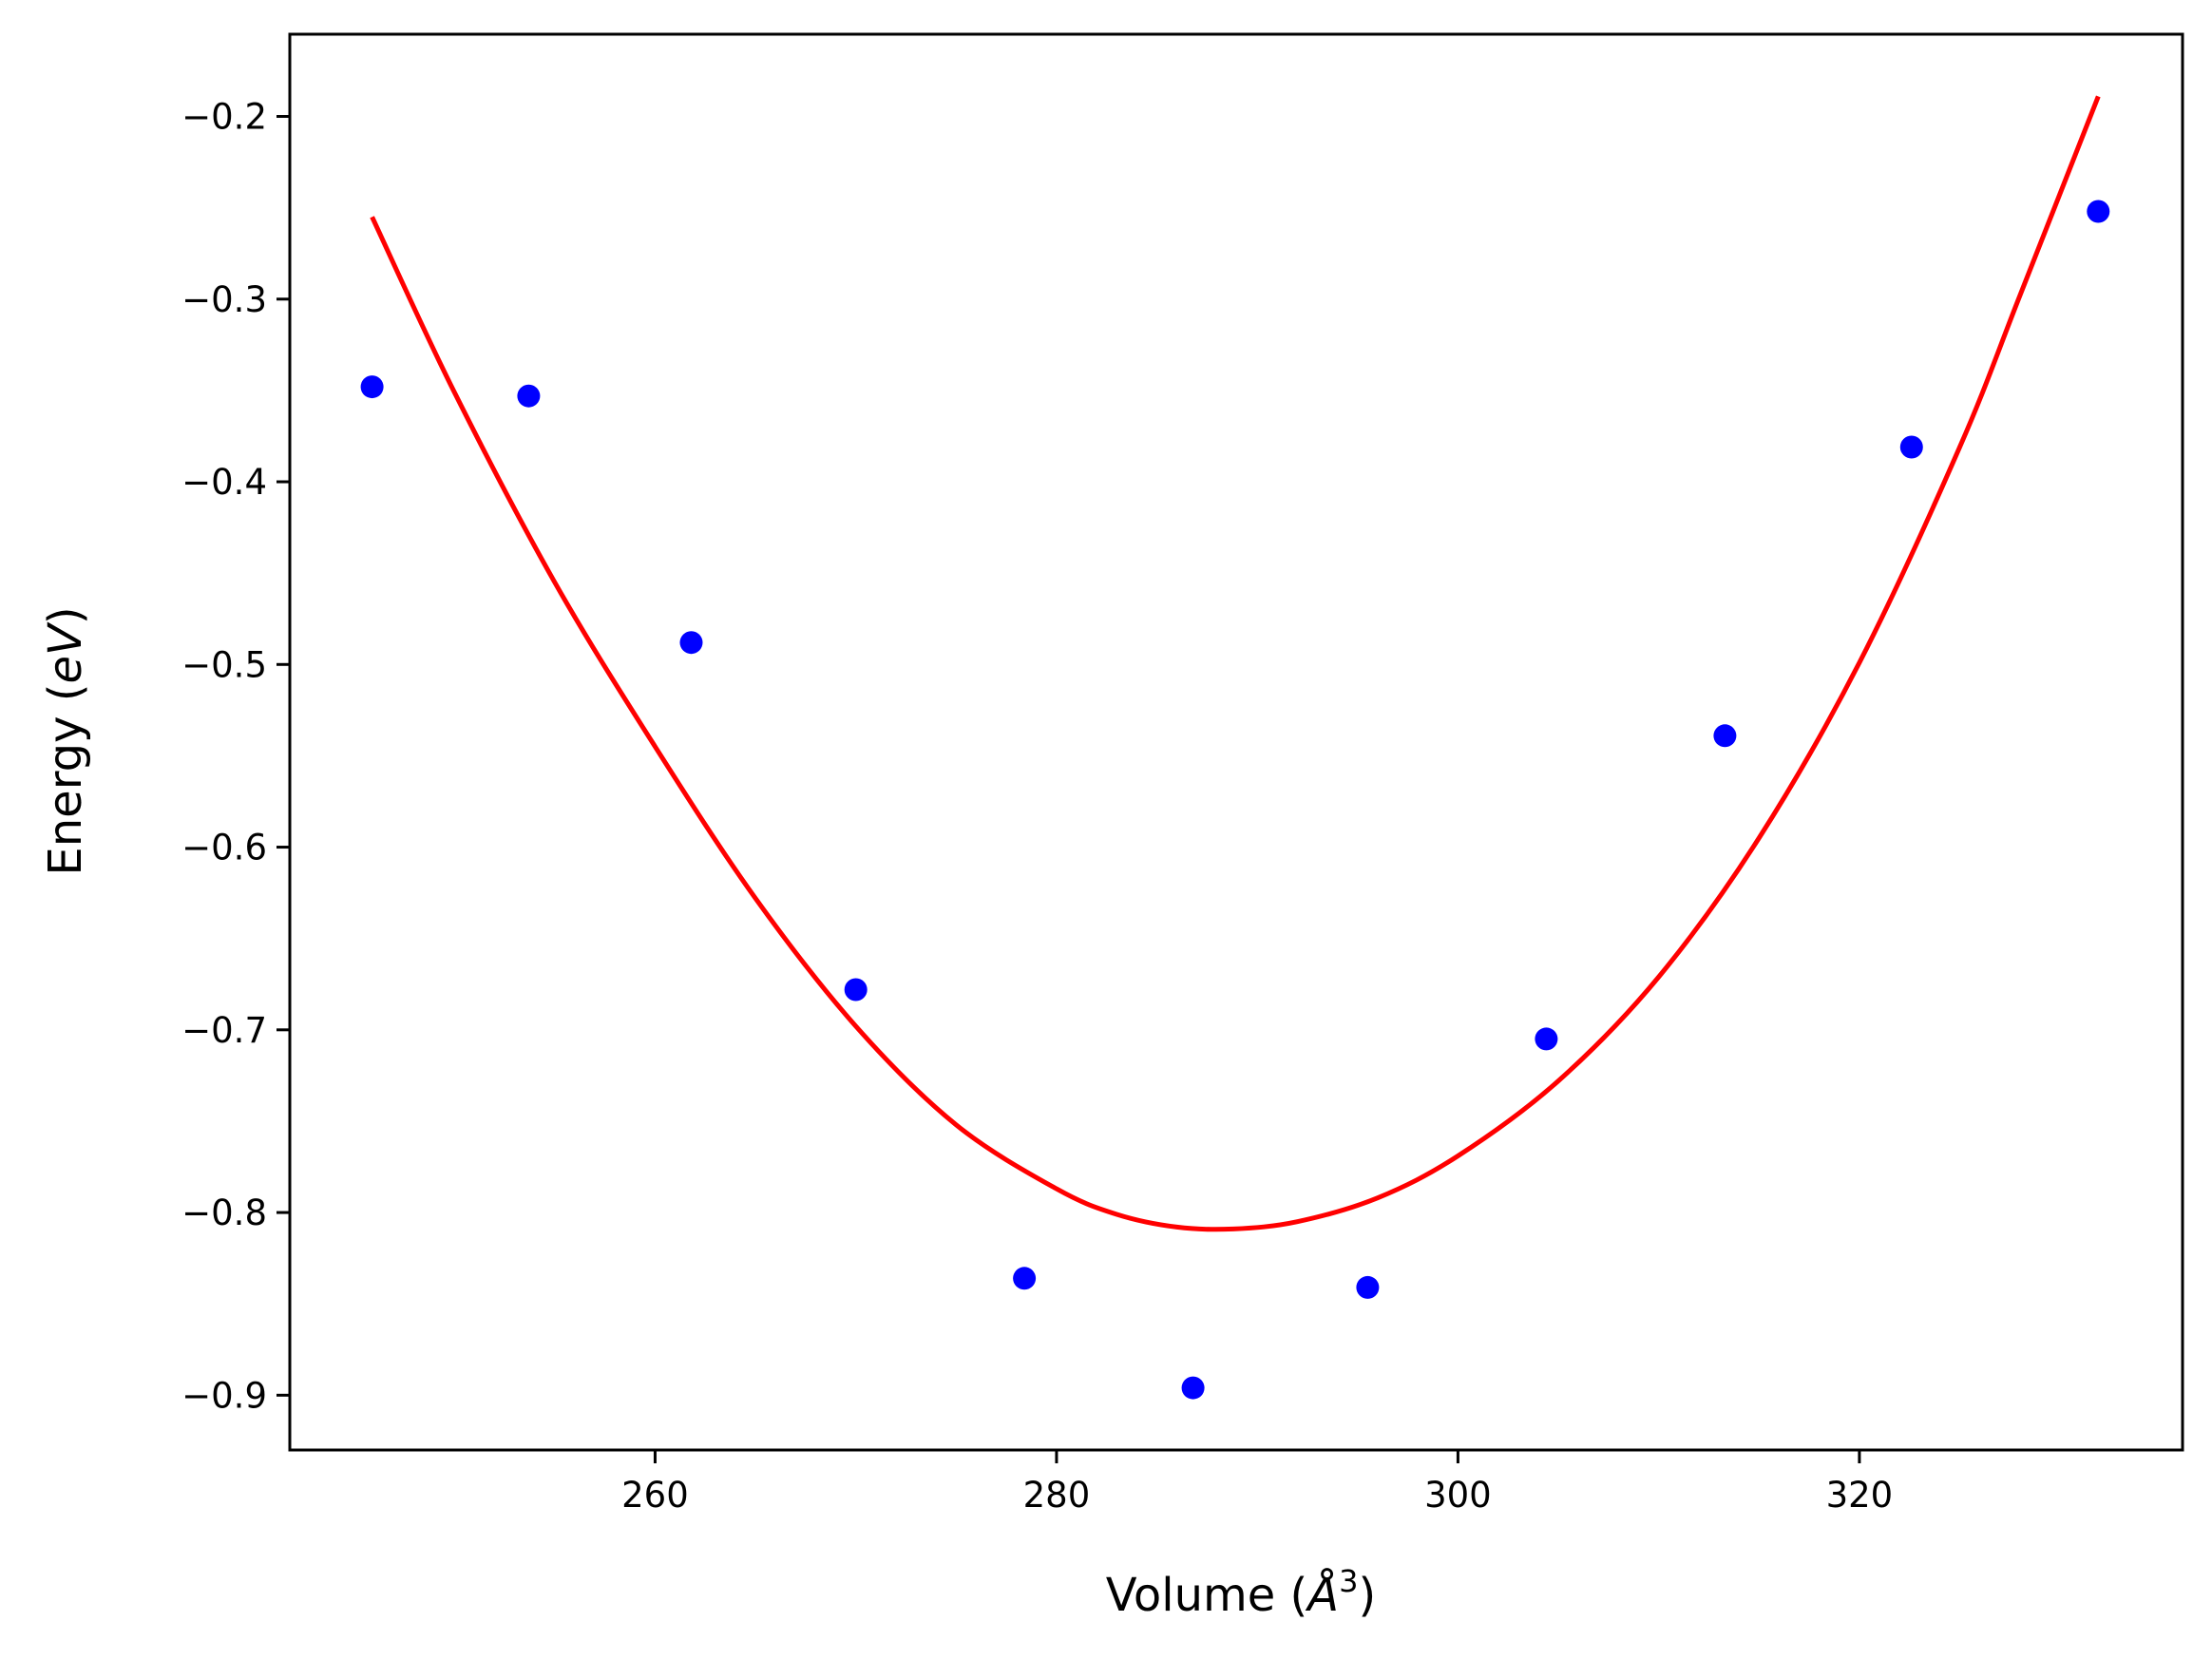 This screenshot has height=1660, width=2212. I want to click on y-axis-title: Energy (eV), so click(65, 740).